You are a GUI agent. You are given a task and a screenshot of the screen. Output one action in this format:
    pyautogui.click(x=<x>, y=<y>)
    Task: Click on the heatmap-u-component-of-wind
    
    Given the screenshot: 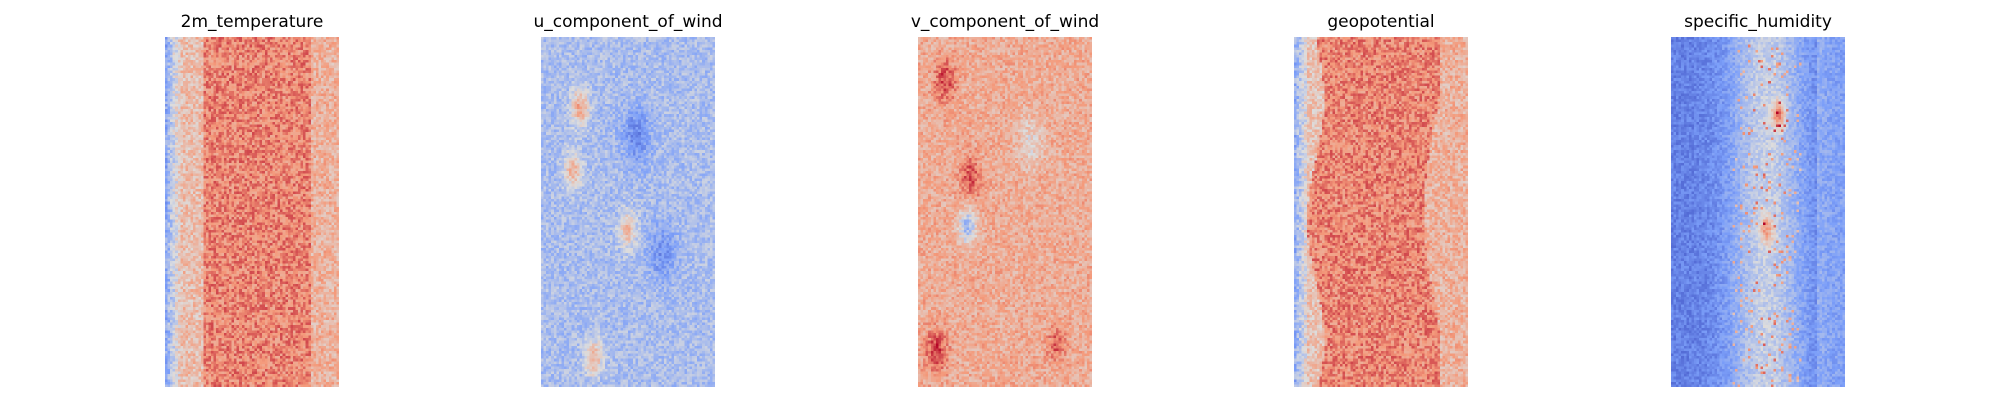 What is the action you would take?
    pyautogui.click(x=628, y=212)
    